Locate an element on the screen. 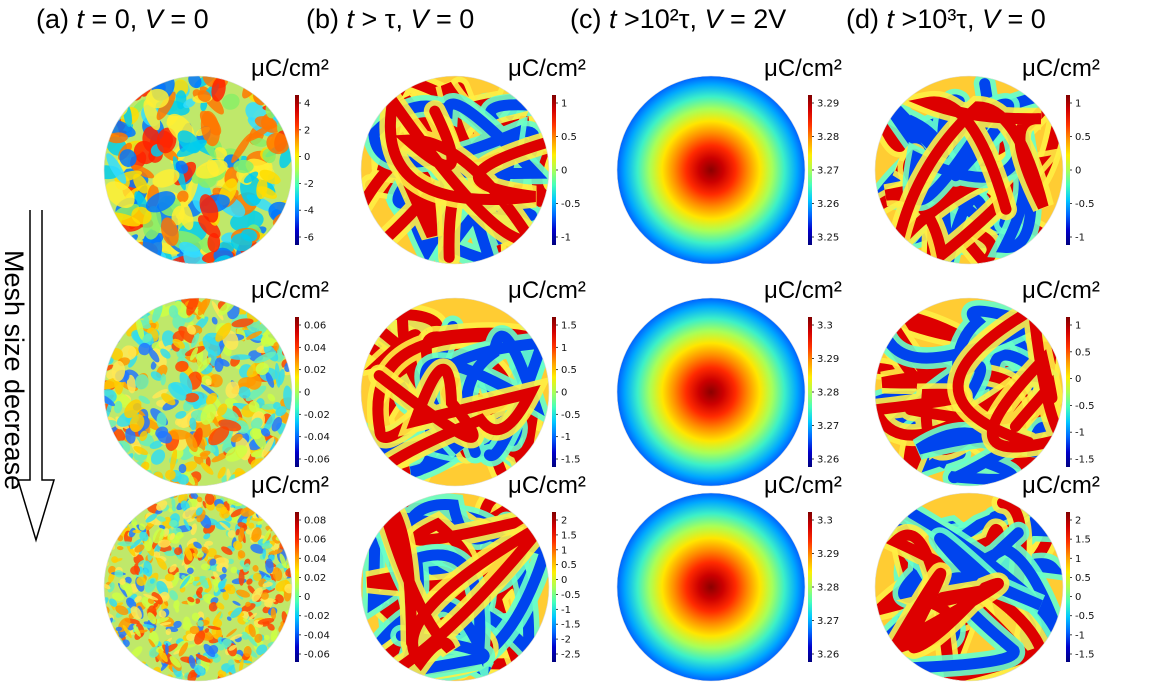 This screenshot has width=1151, height=695. panel-b-1: 1 0.5 0 -0.5 -1 μC/cm² is located at coordinates (505, 166).